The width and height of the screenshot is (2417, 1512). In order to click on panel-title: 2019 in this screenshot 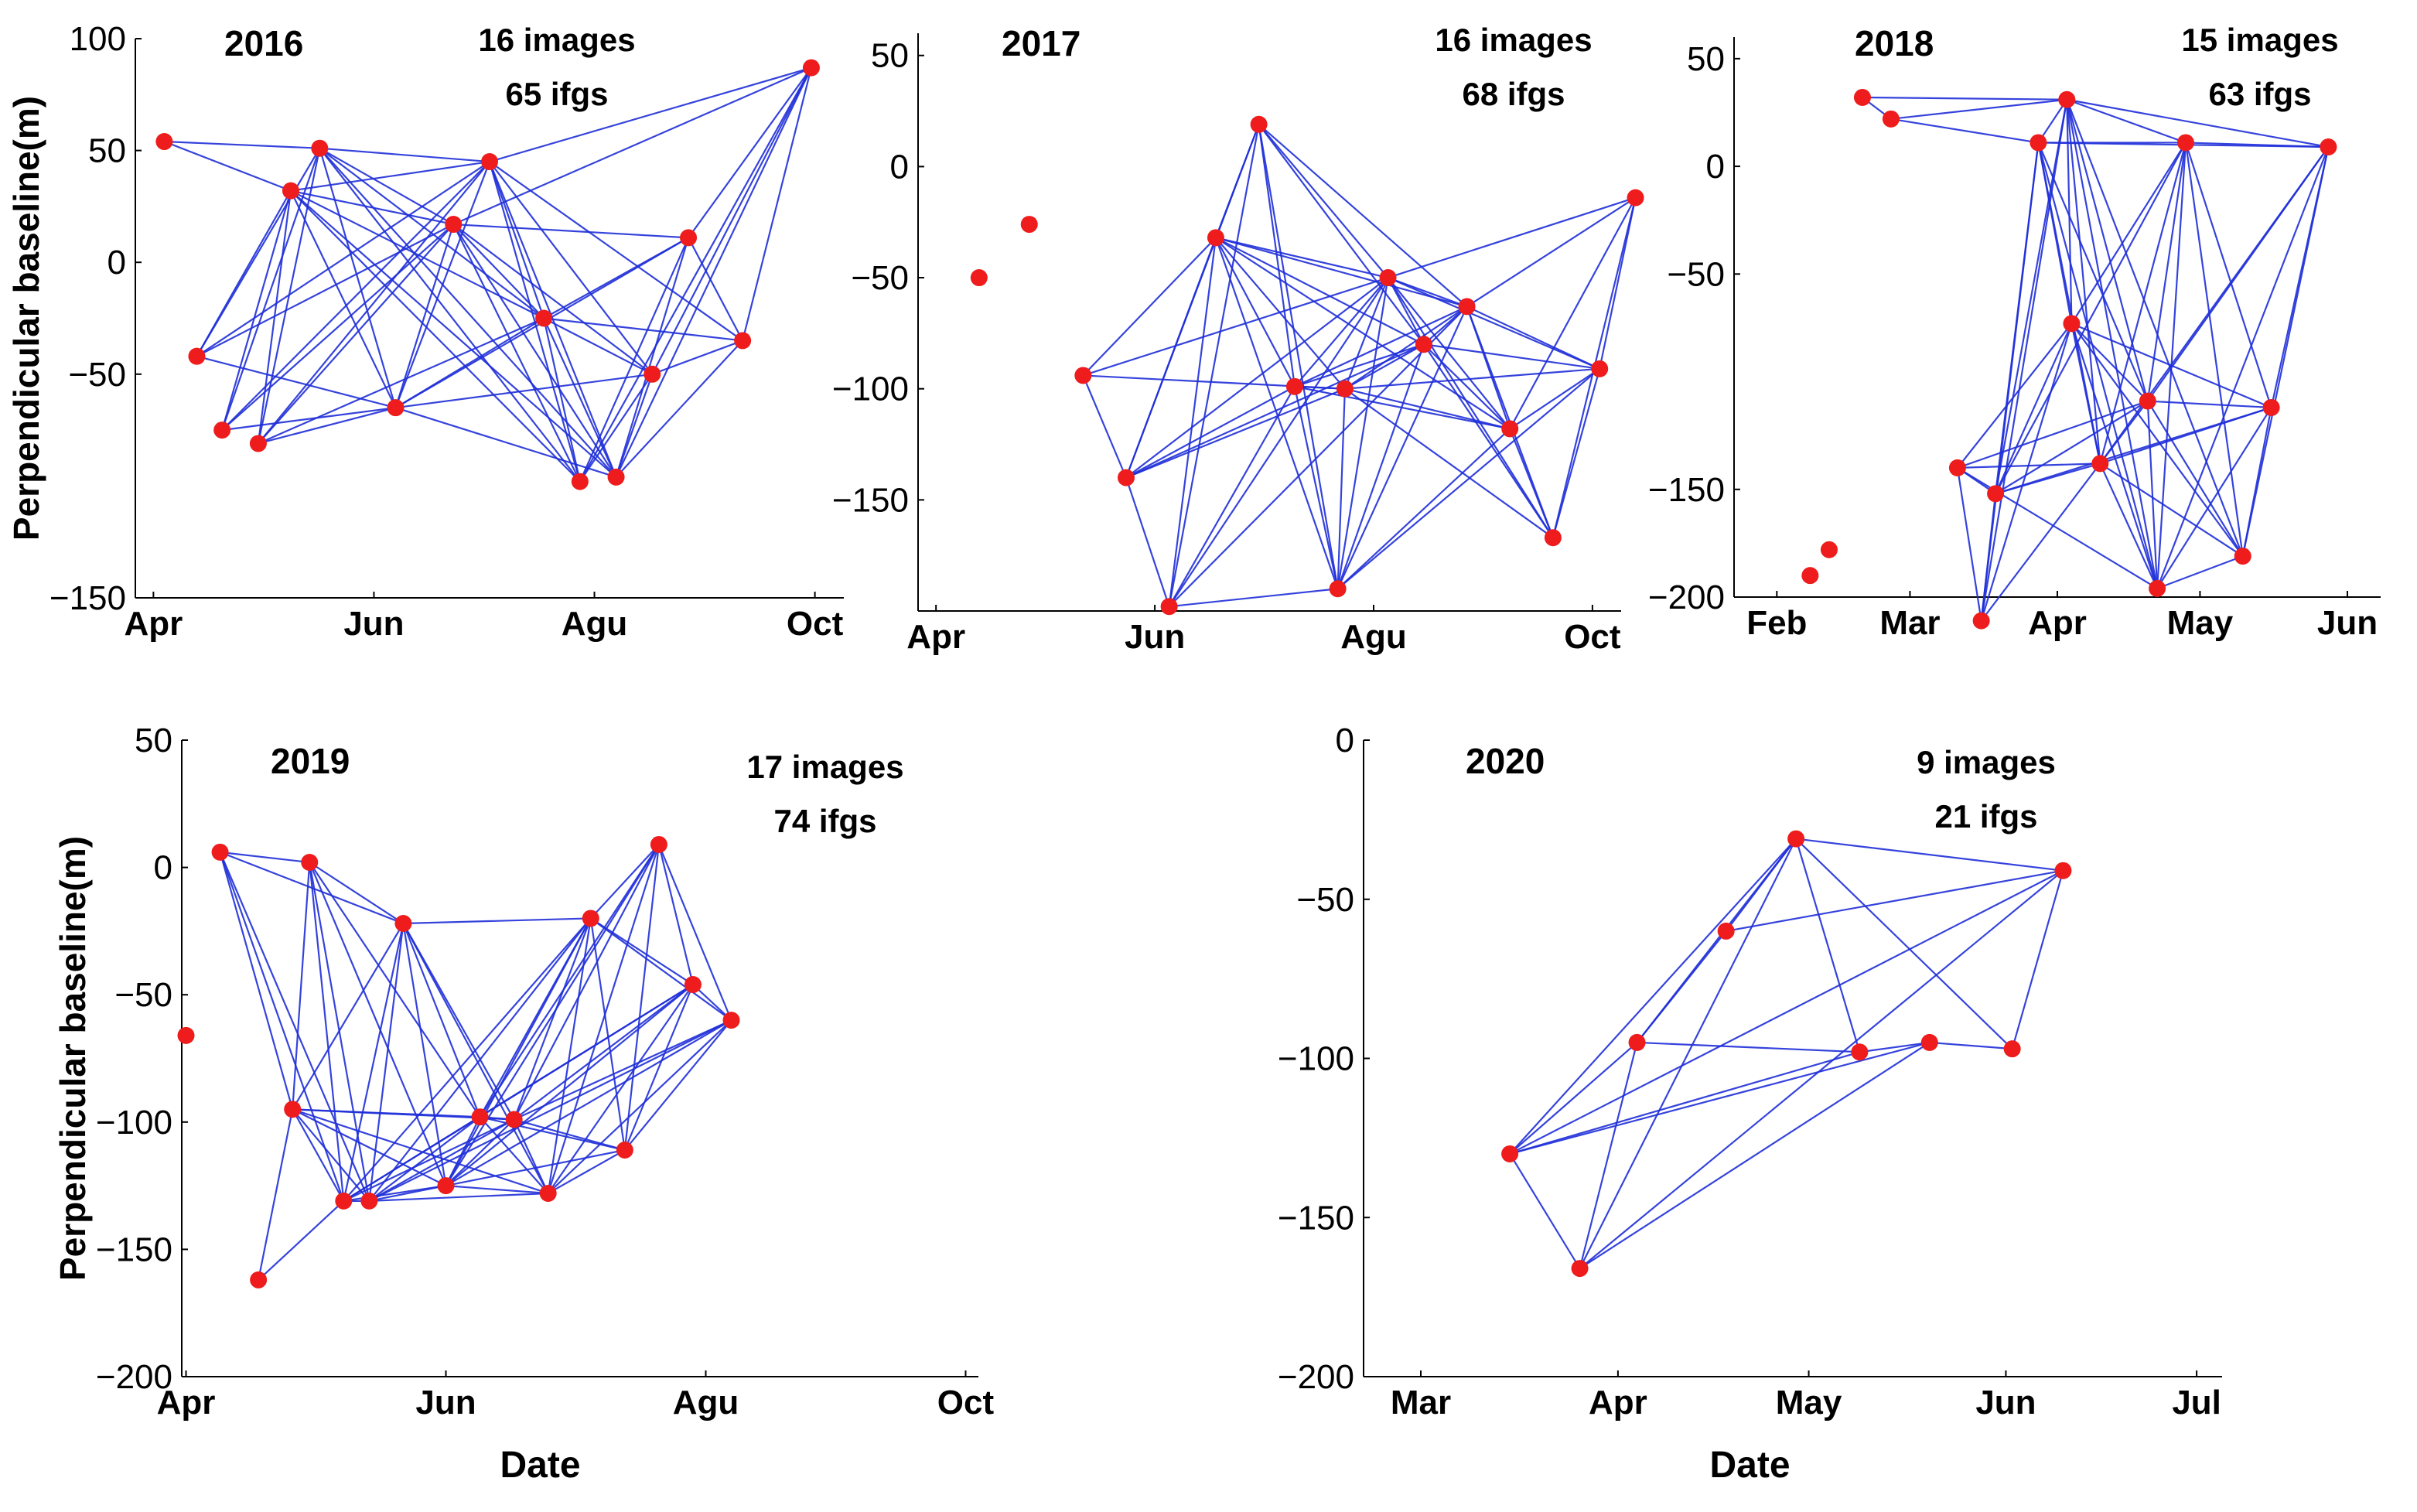, I will do `click(310, 761)`.